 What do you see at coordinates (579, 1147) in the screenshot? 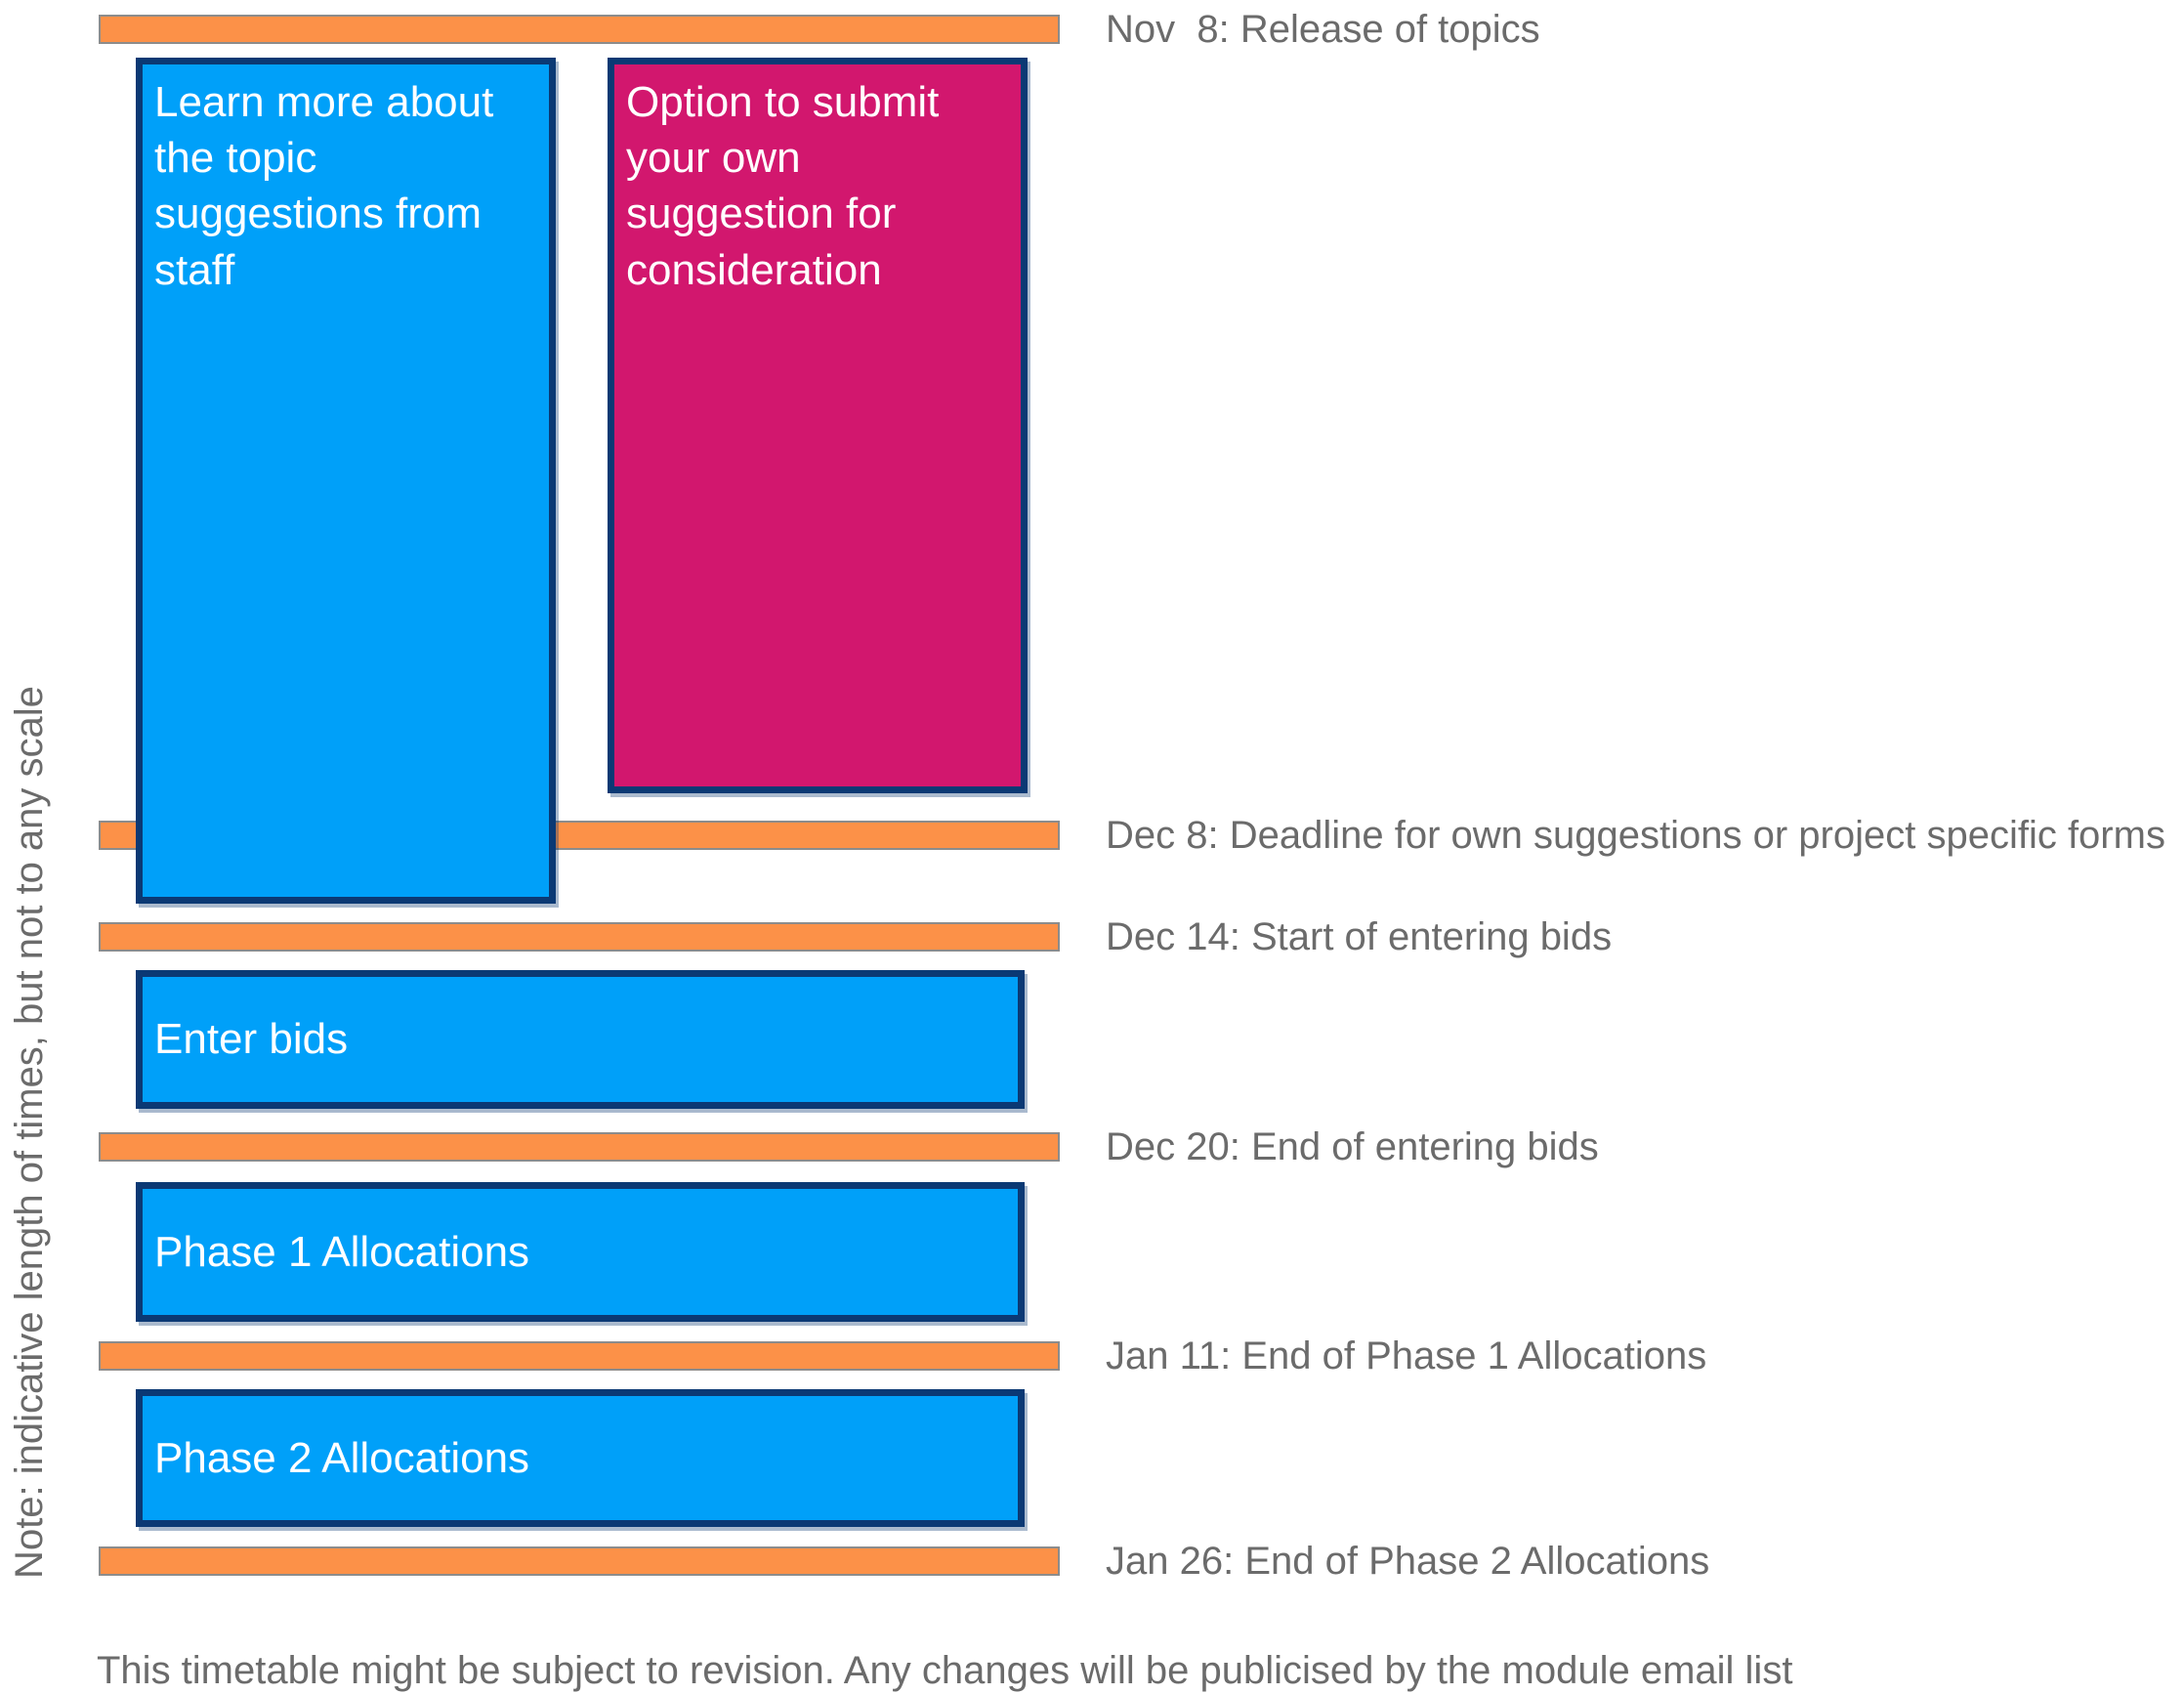
I see `timeline-bar-dec20` at bounding box center [579, 1147].